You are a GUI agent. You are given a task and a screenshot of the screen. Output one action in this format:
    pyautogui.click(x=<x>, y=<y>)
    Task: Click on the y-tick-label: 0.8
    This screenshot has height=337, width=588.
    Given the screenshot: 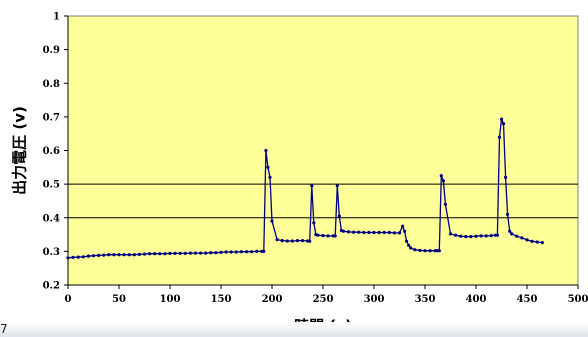 What is the action you would take?
    pyautogui.click(x=51, y=84)
    